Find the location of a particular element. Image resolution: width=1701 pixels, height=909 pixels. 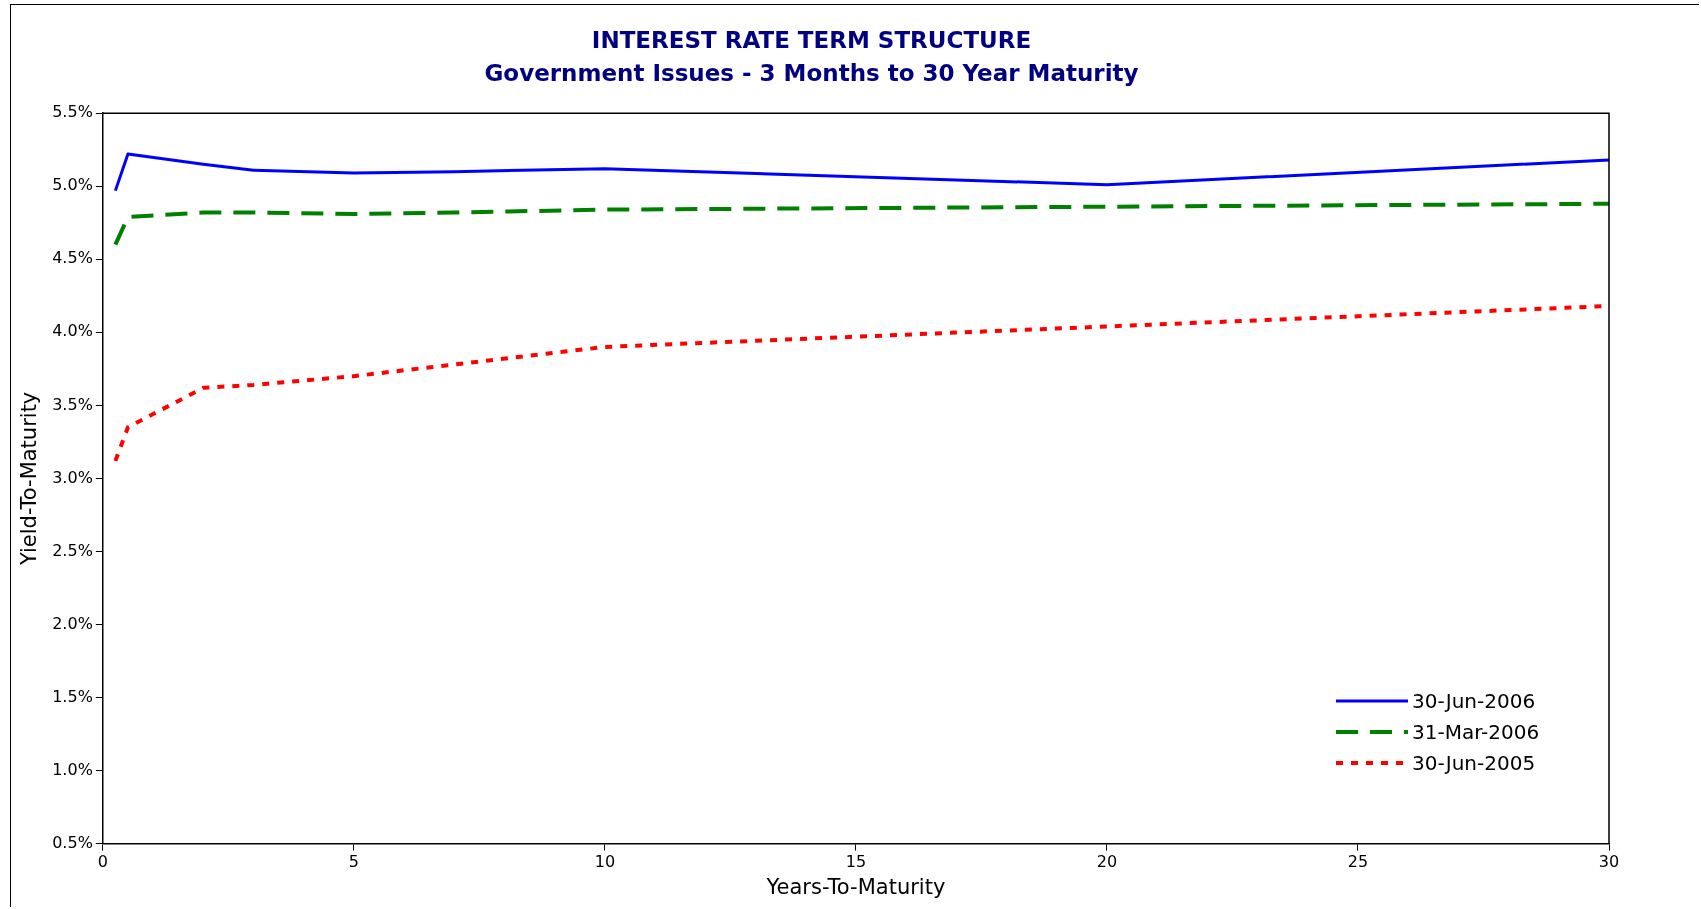

y-tick-label: 1.5% is located at coordinates (72, 696).